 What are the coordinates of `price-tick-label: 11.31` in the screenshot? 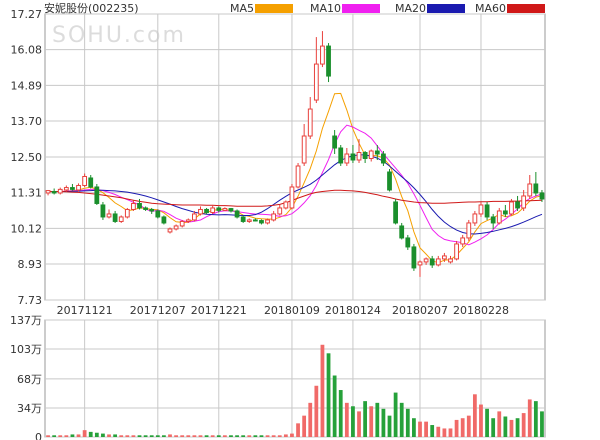 It's located at (27, 193).